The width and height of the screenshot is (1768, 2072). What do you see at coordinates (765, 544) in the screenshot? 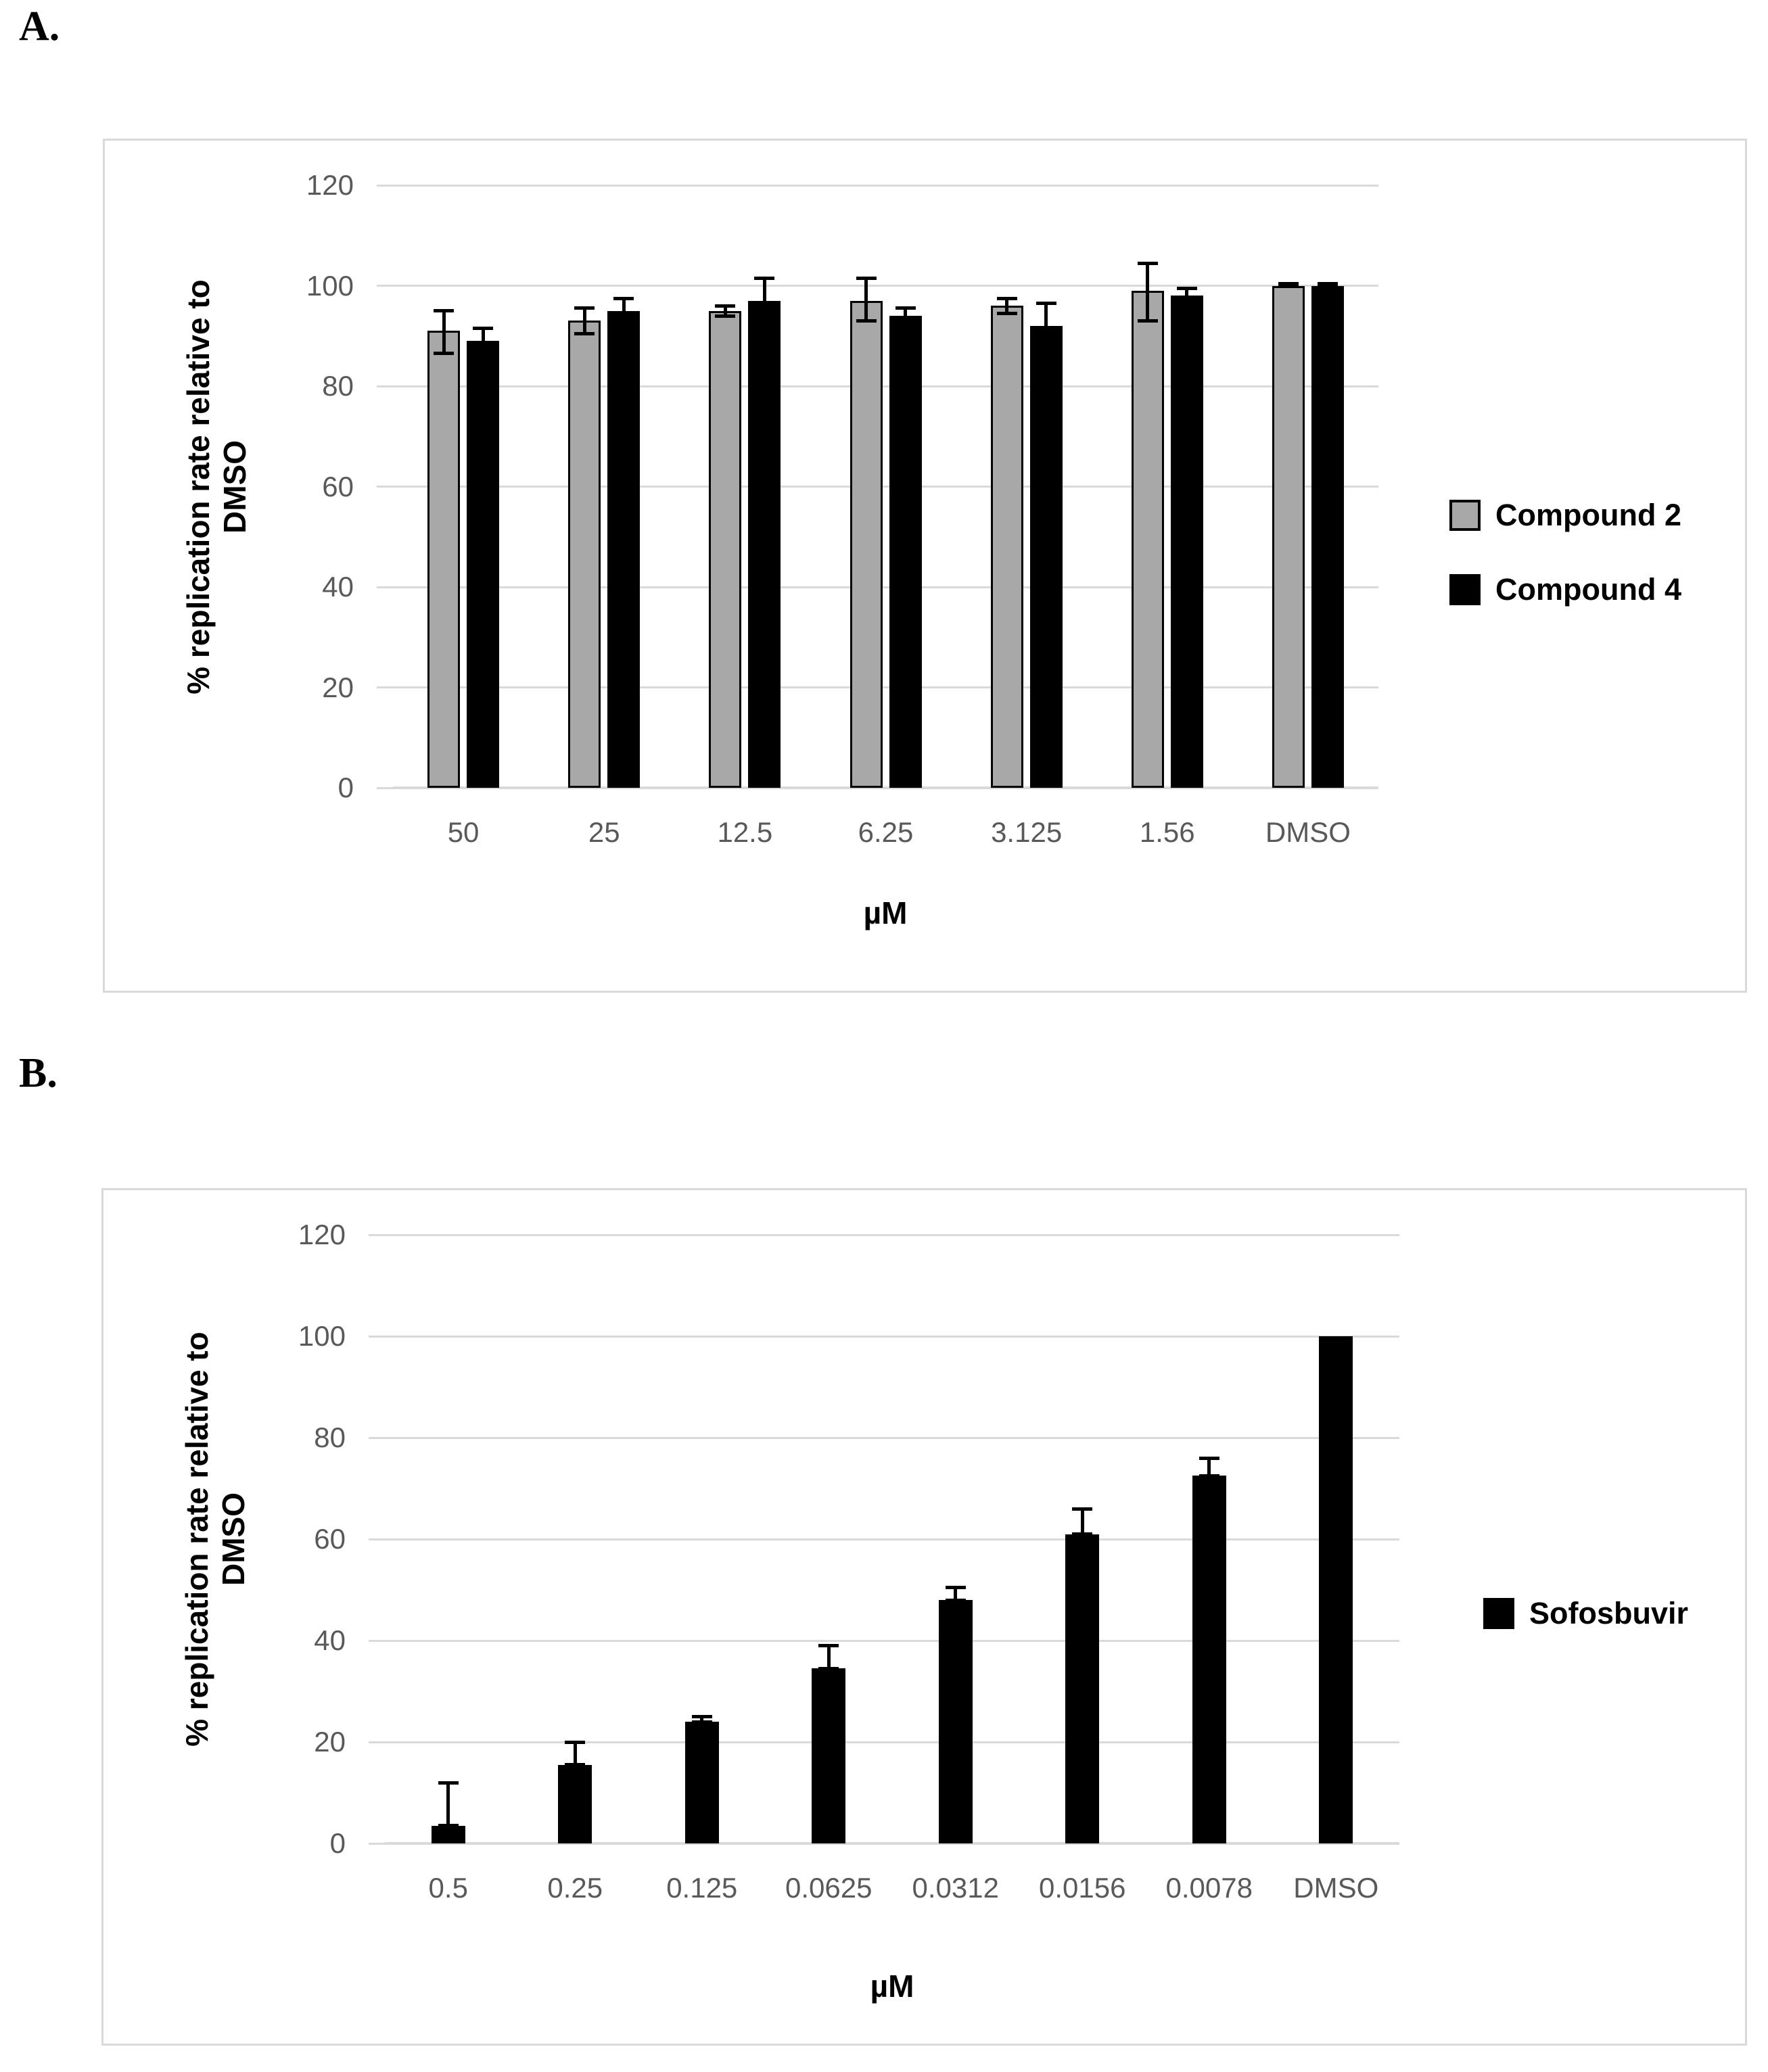
I see `bar-compound-4-12.5` at bounding box center [765, 544].